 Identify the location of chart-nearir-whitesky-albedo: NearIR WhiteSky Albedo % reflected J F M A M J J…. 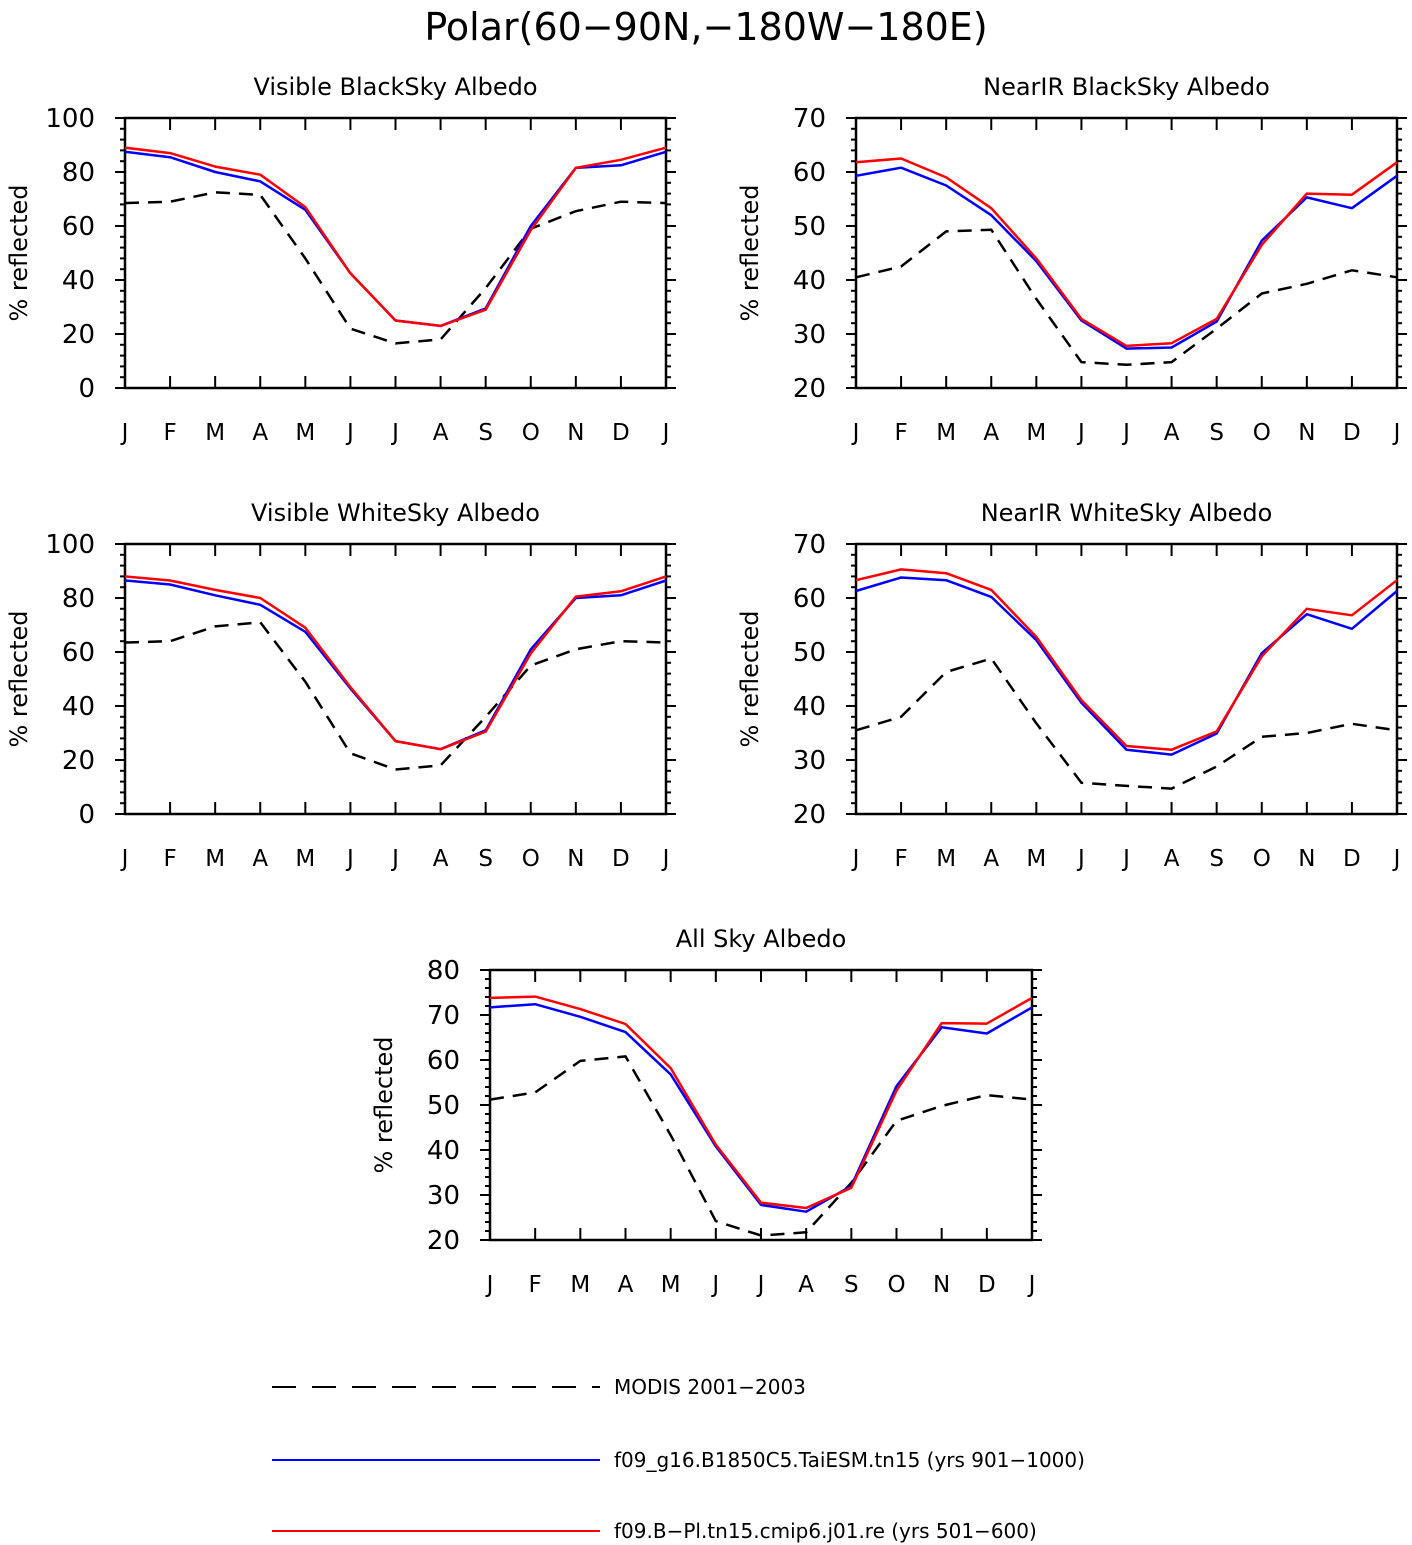
(1071, 685).